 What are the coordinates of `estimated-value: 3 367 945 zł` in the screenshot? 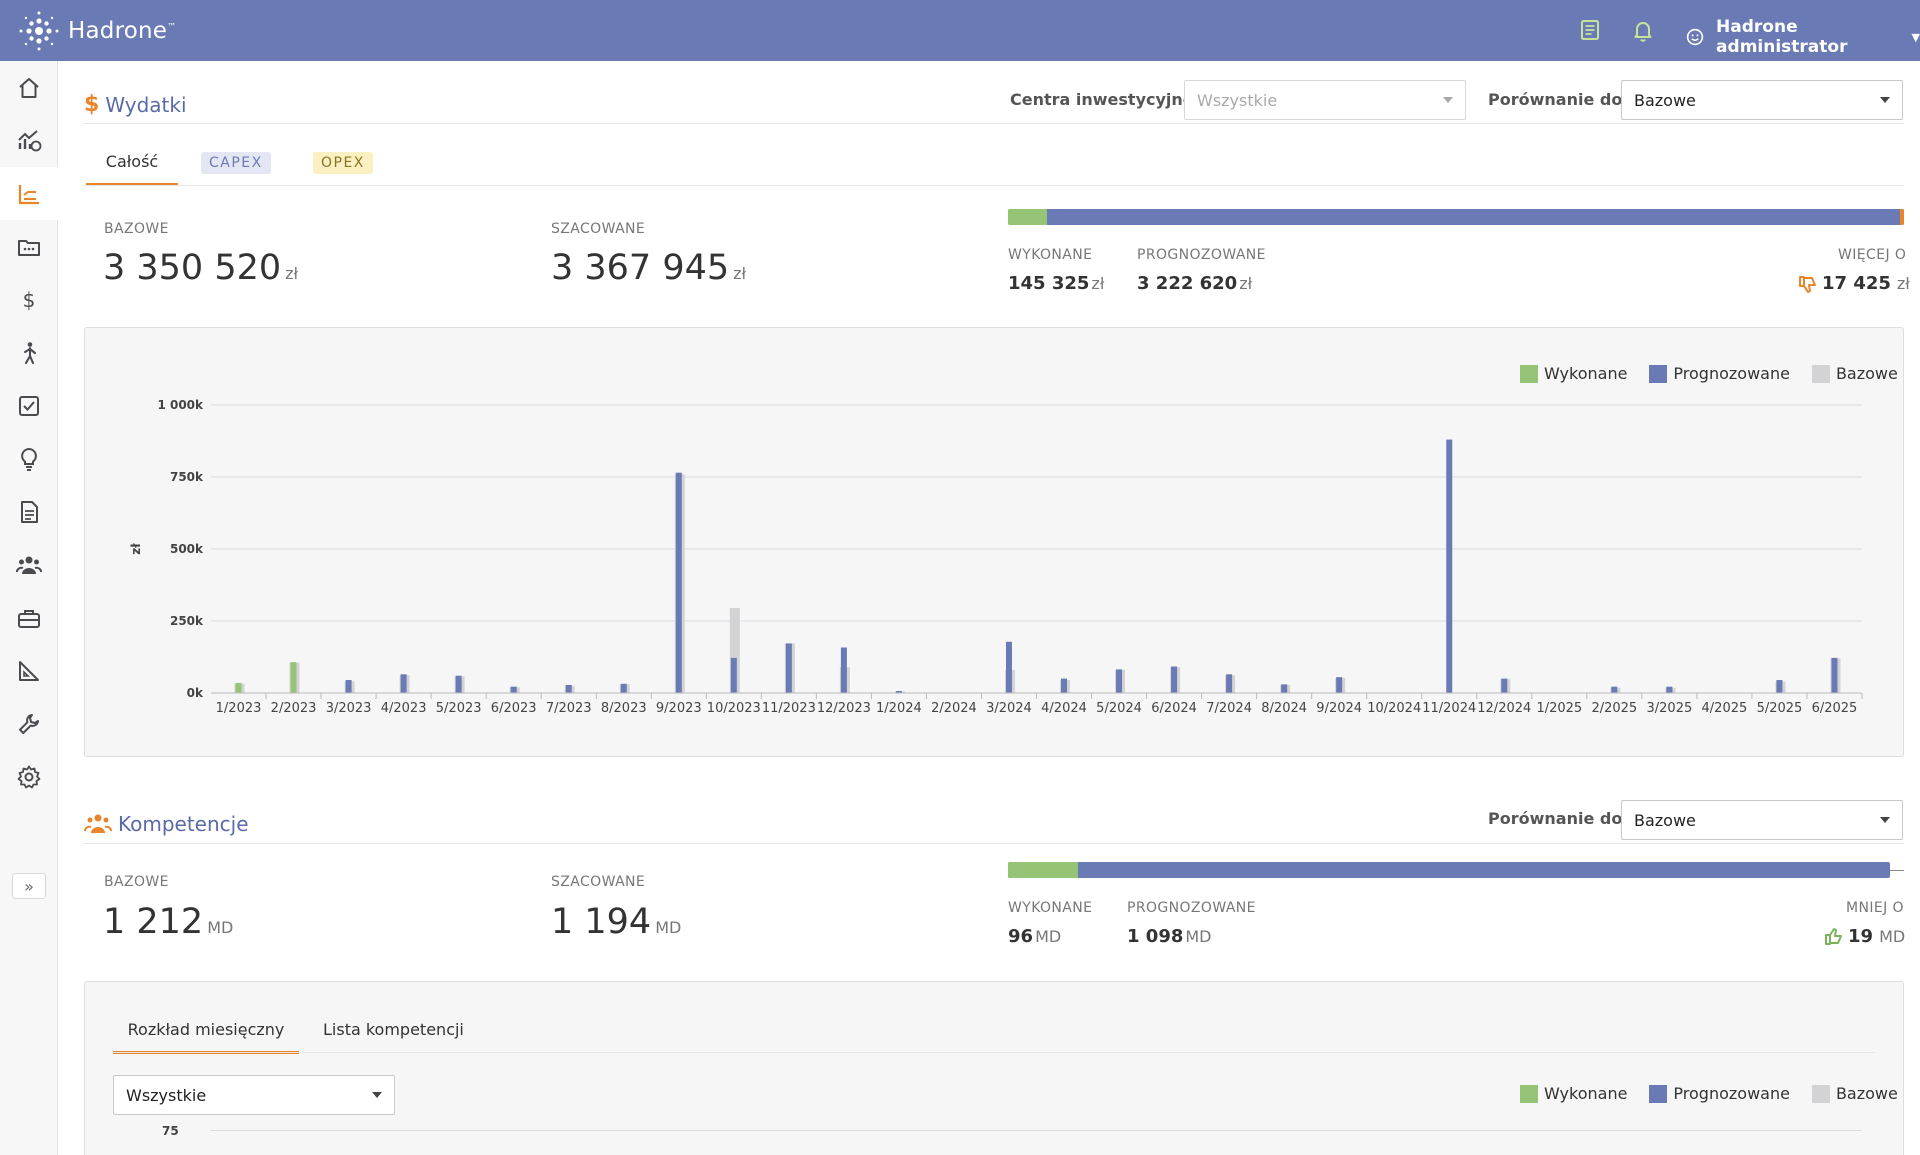 It's located at (649, 268).